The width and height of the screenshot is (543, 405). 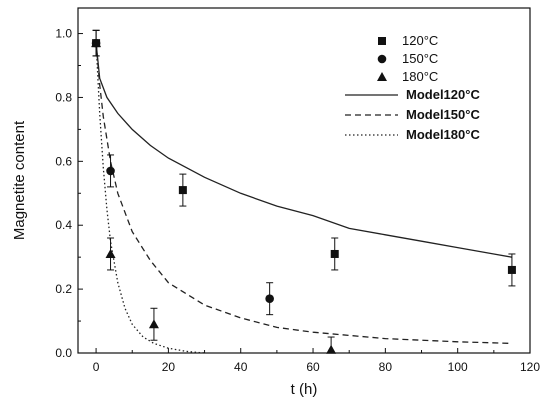 I want to click on y-tick-label: 0.2, so click(x=63, y=289).